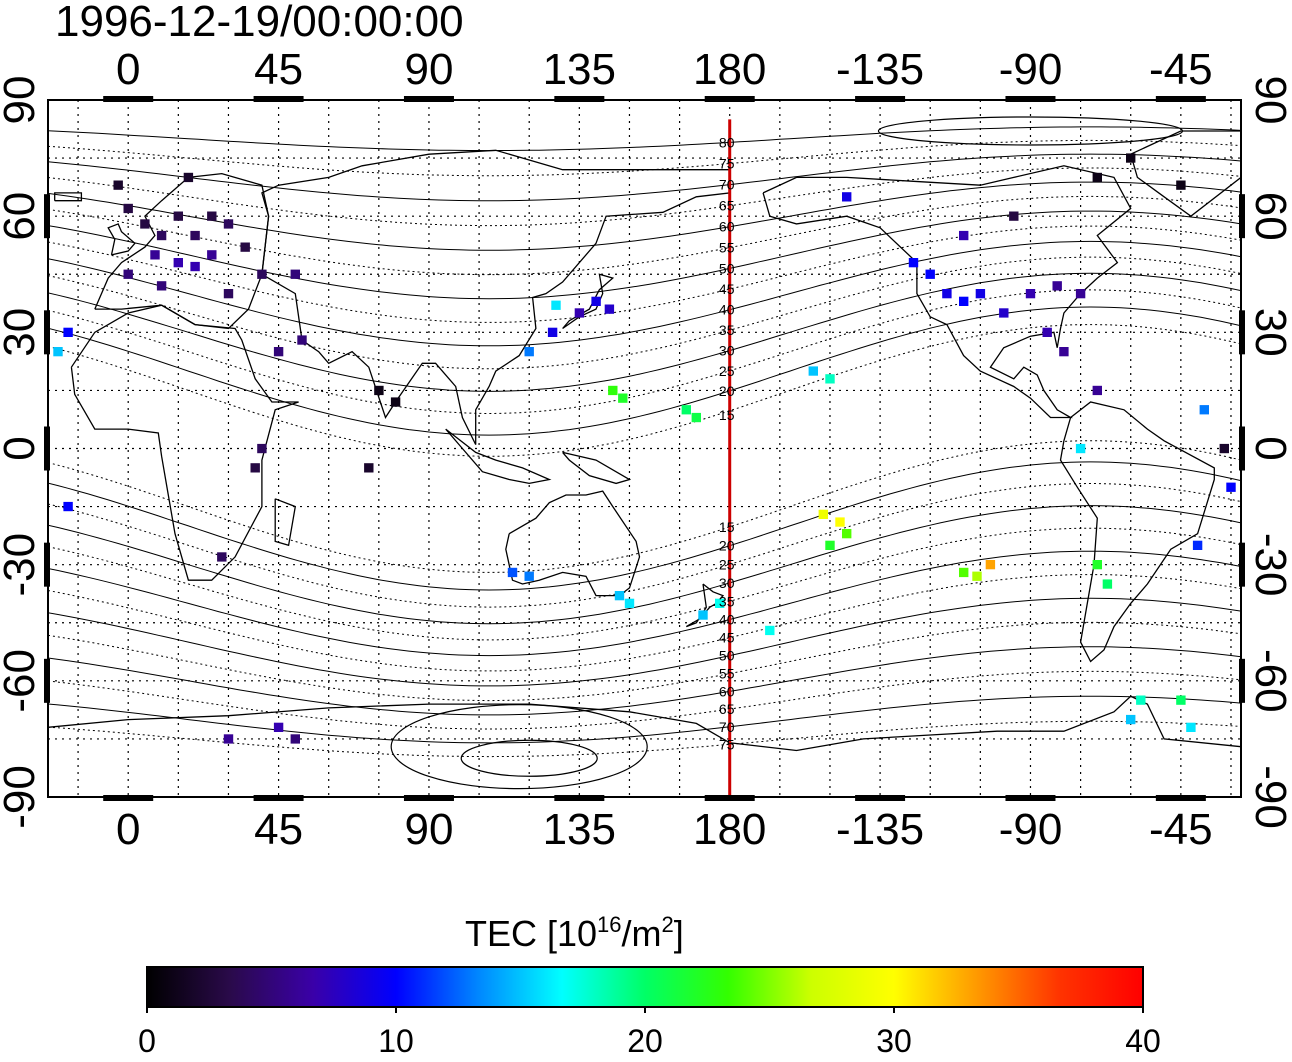 This screenshot has width=1292, height=1062. What do you see at coordinates (529, 758) in the screenshot?
I see `south-pole-contour` at bounding box center [529, 758].